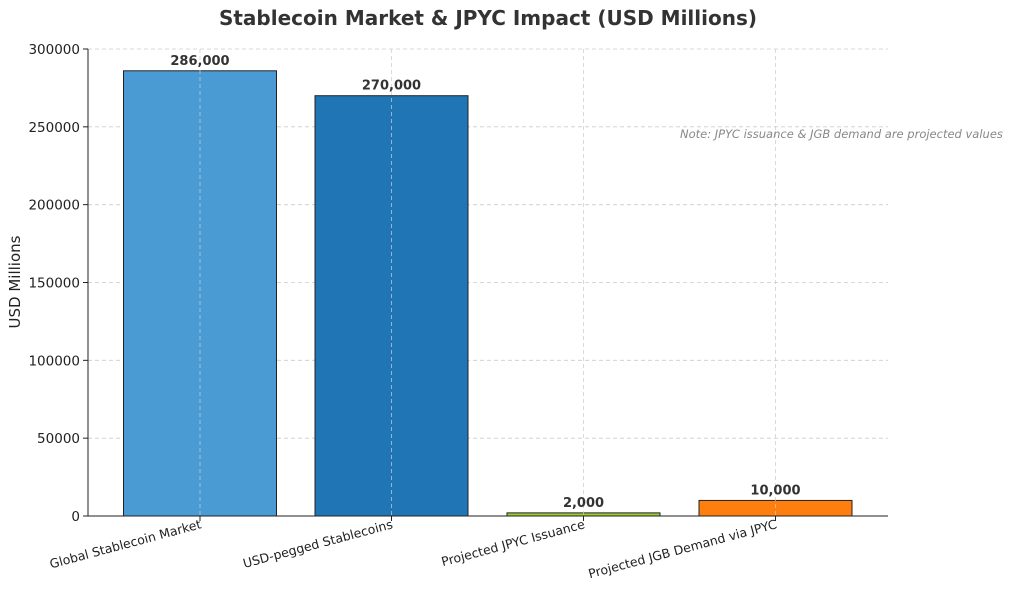  What do you see at coordinates (15, 281) in the screenshot?
I see `y-axis-label: USD Millions` at bounding box center [15, 281].